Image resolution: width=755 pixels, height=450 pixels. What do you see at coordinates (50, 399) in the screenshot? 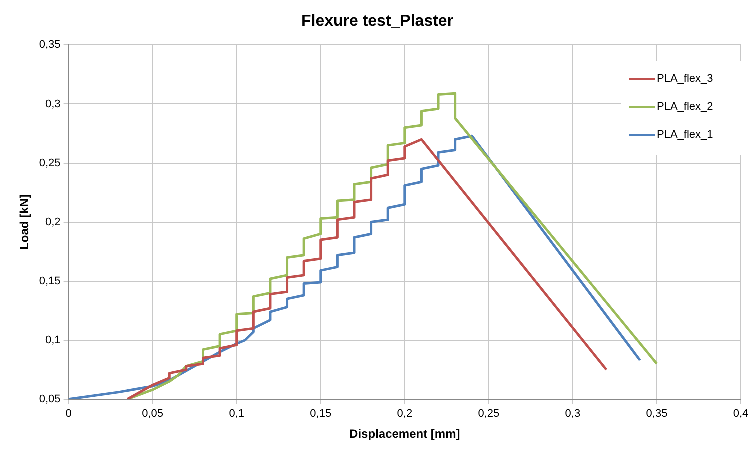
I see `y-tick-label: 0,05` at bounding box center [50, 399].